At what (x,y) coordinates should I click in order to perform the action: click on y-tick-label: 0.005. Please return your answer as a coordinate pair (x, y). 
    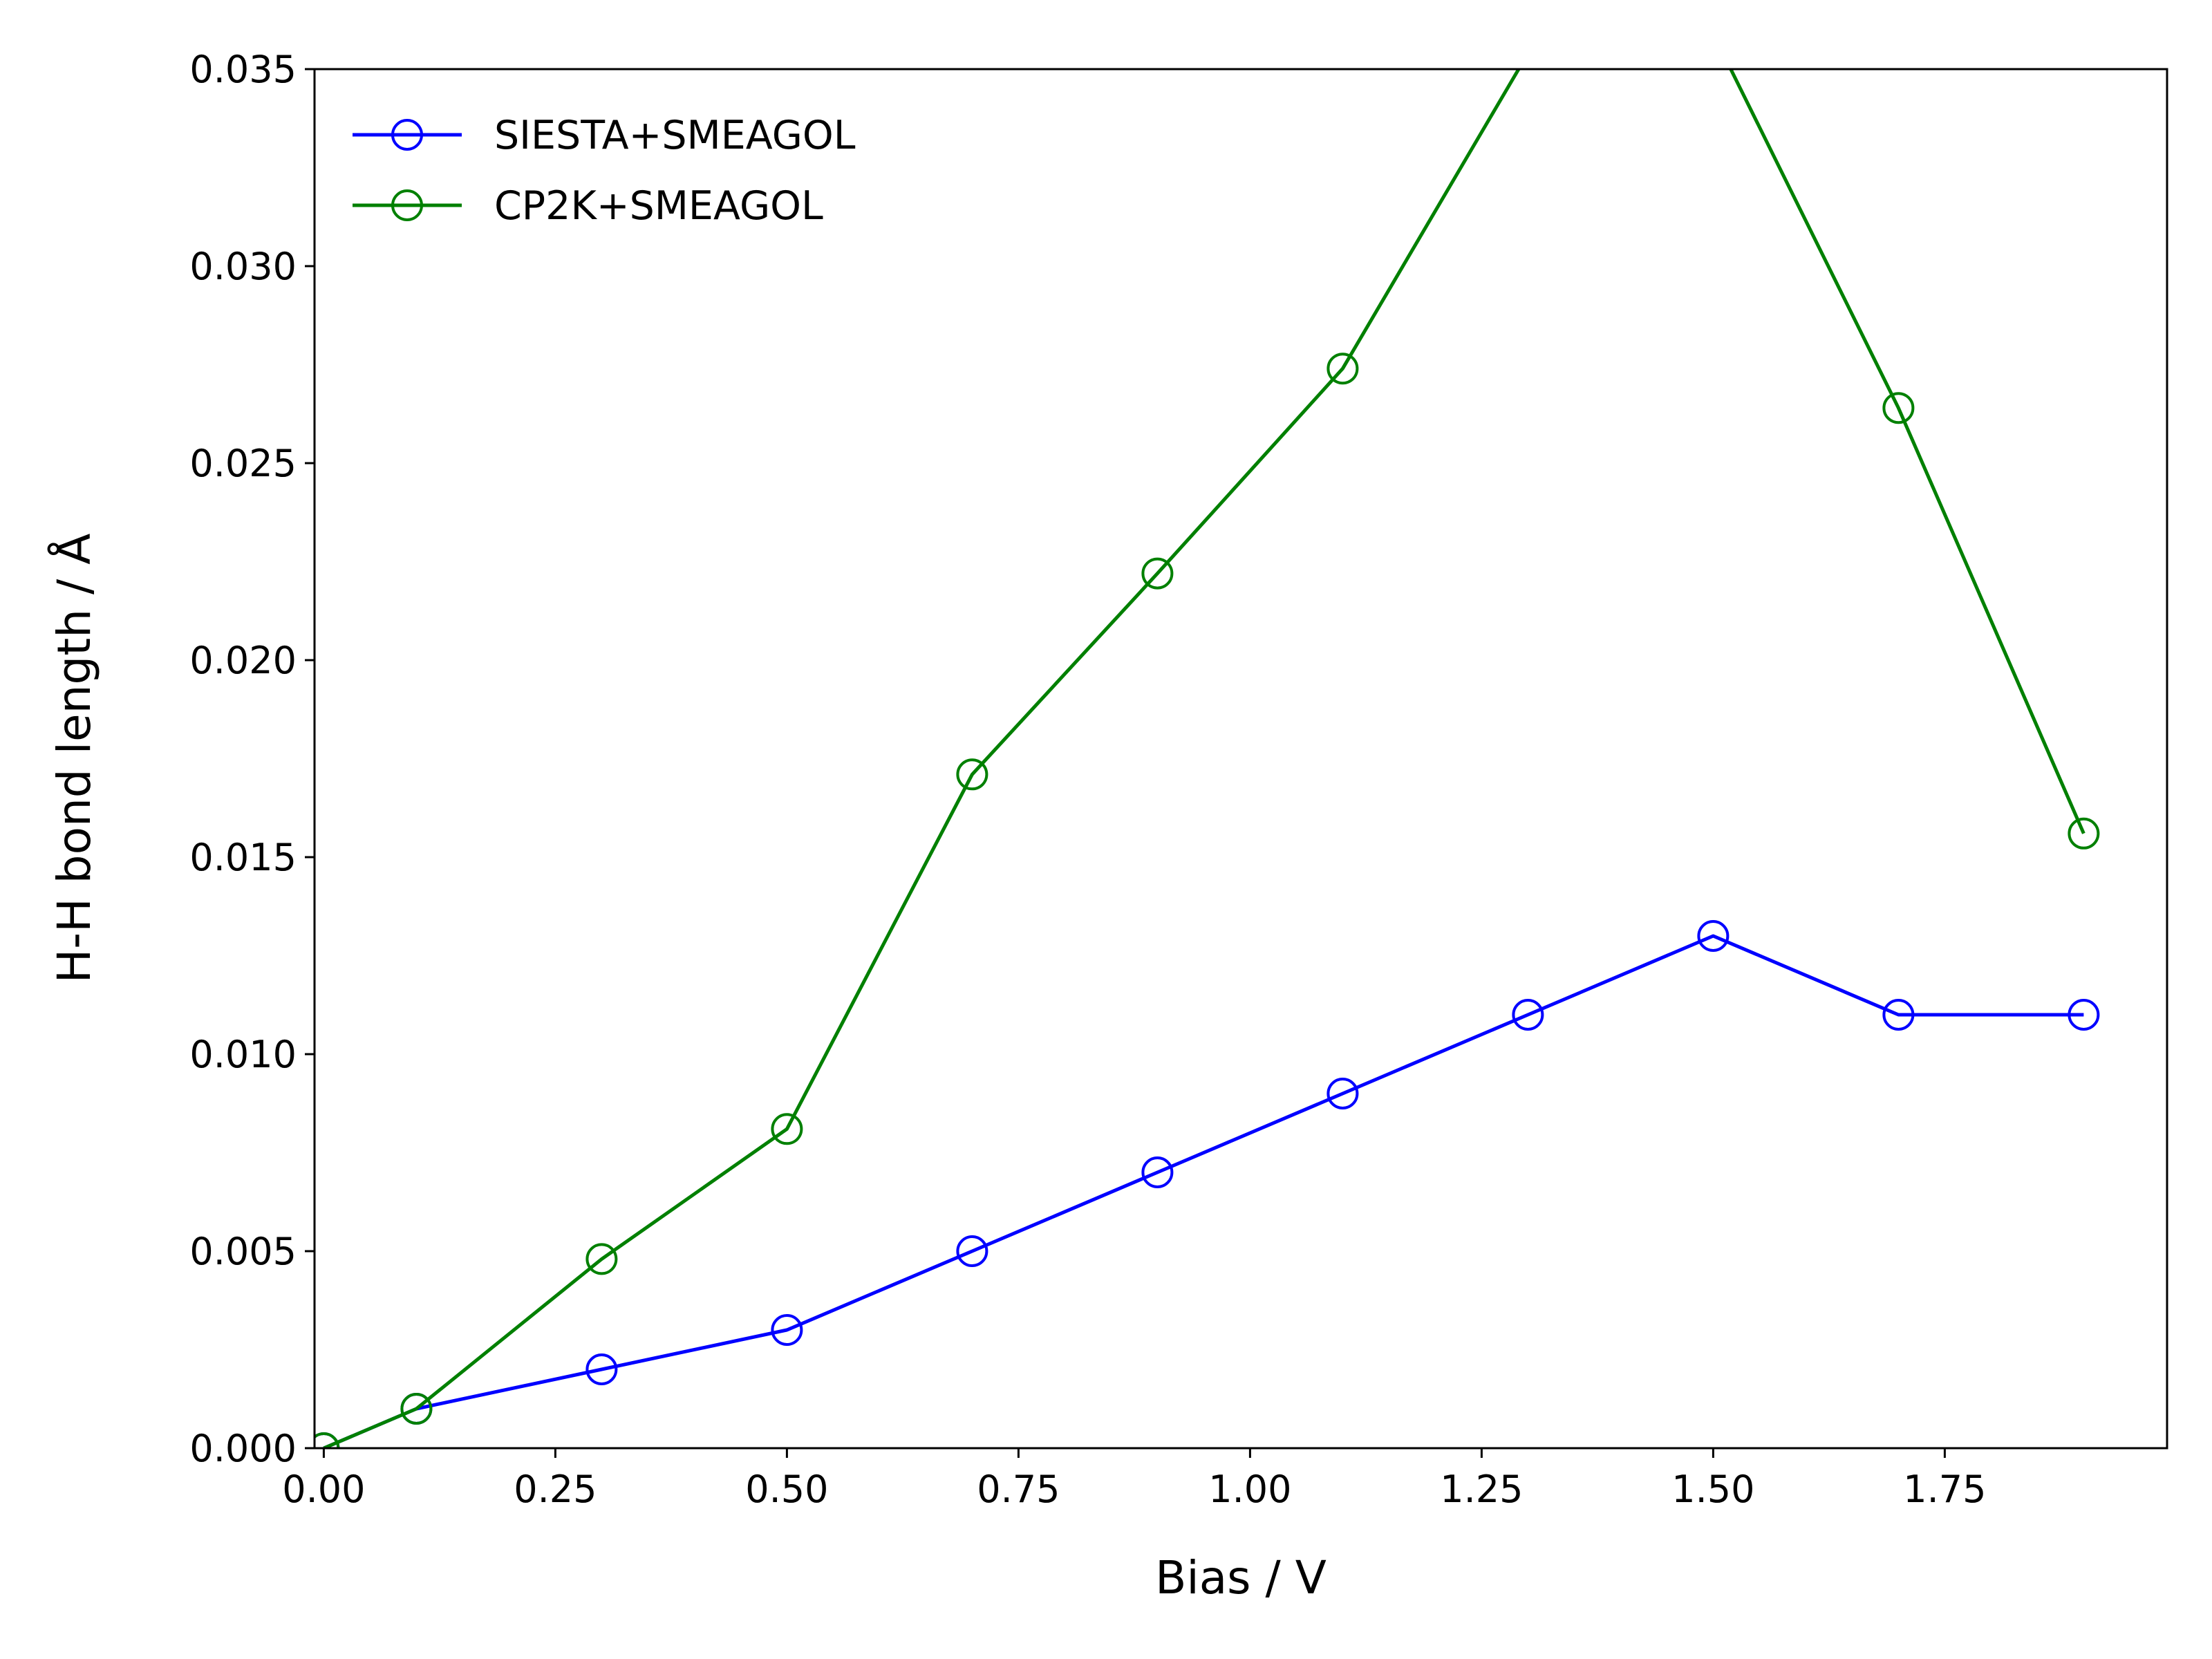
    Looking at the image, I should click on (243, 1251).